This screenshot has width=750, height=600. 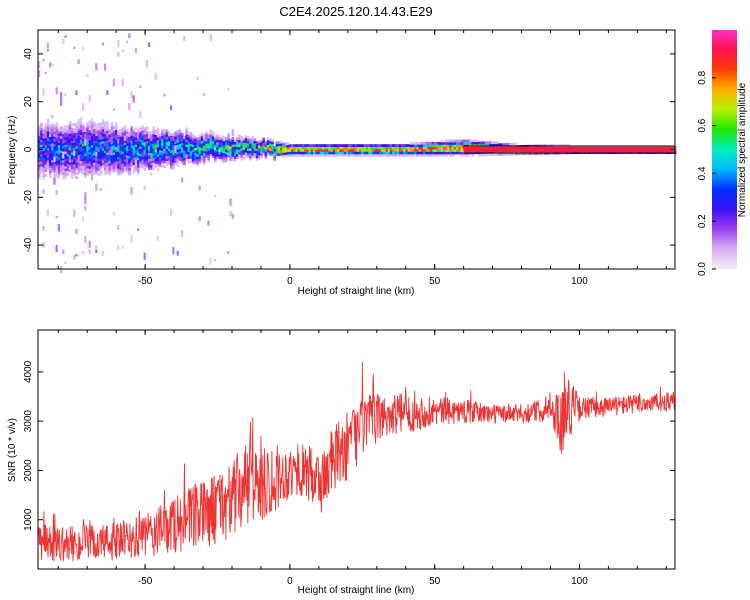 What do you see at coordinates (356, 291) in the screenshot?
I see `spectrogram-x-axis-label: Height of straight line (km)` at bounding box center [356, 291].